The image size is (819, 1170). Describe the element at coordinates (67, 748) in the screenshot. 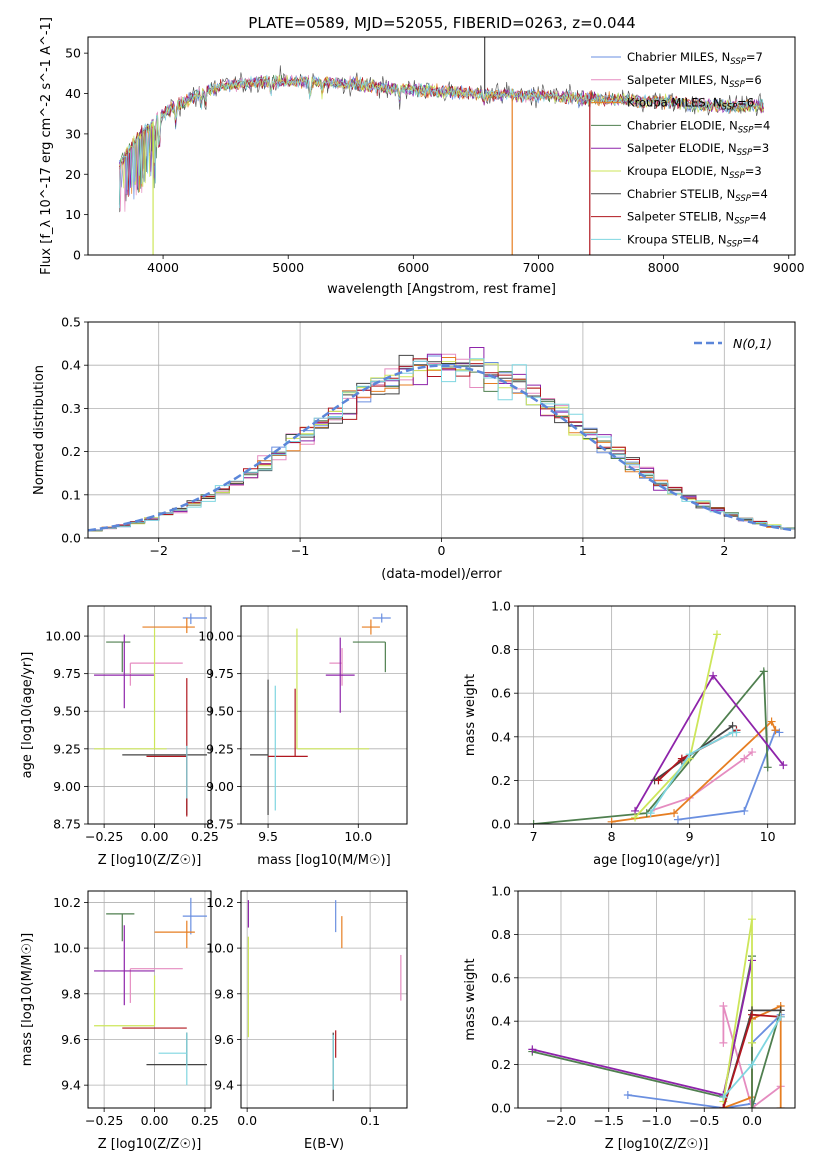

I see `y-tick-label: 9.25` at that location.